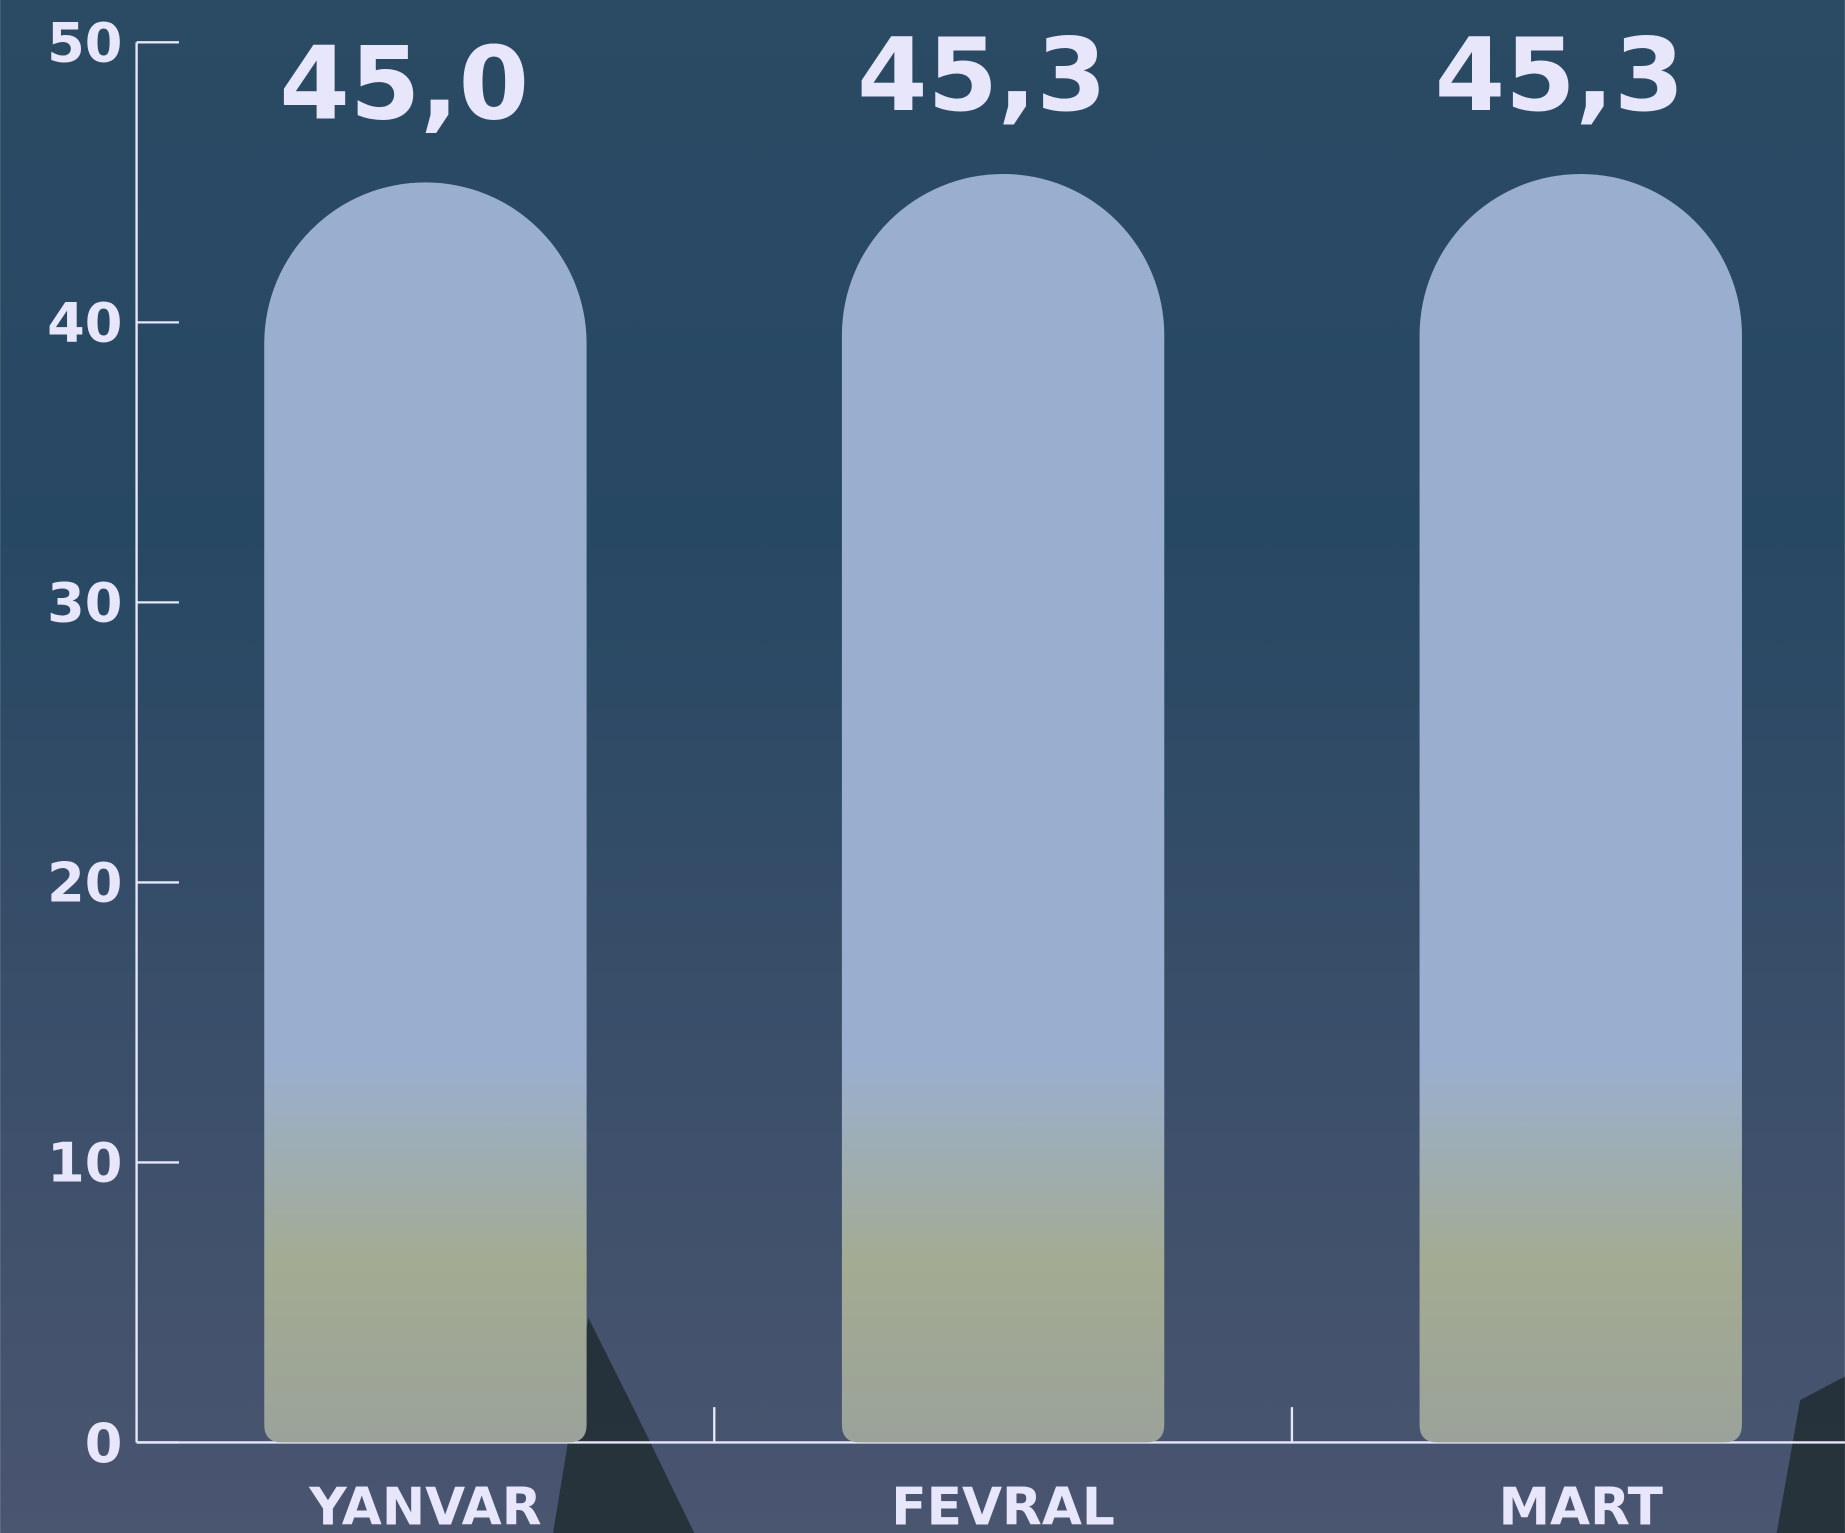 The image size is (1845, 1533). I want to click on x-tick-label: MART, so click(1581, 1505).